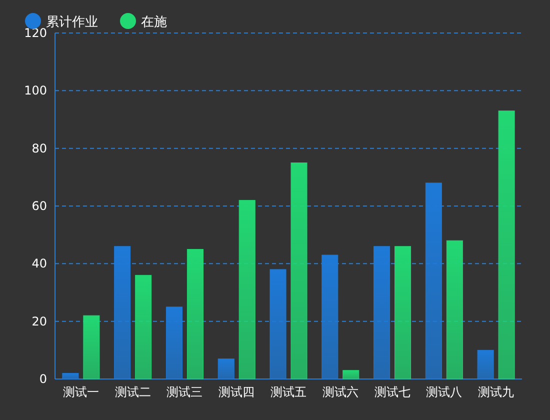  Describe the element at coordinates (72, 22) in the screenshot. I see `legend-label: 累计作业` at that location.